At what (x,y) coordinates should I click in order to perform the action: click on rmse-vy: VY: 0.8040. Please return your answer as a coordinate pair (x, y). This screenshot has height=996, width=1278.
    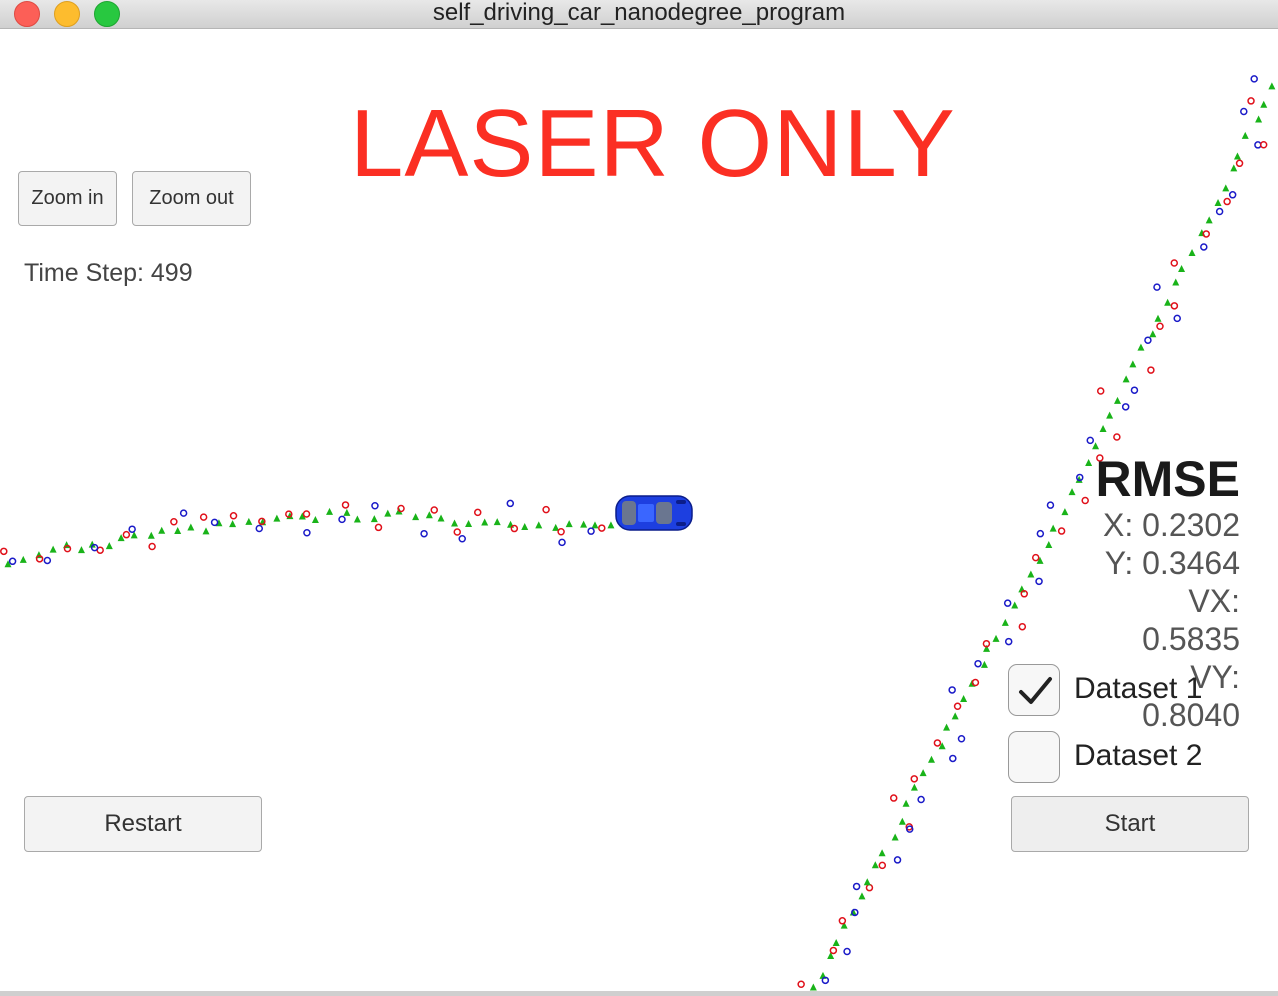
    Looking at the image, I should click on (1191, 696).